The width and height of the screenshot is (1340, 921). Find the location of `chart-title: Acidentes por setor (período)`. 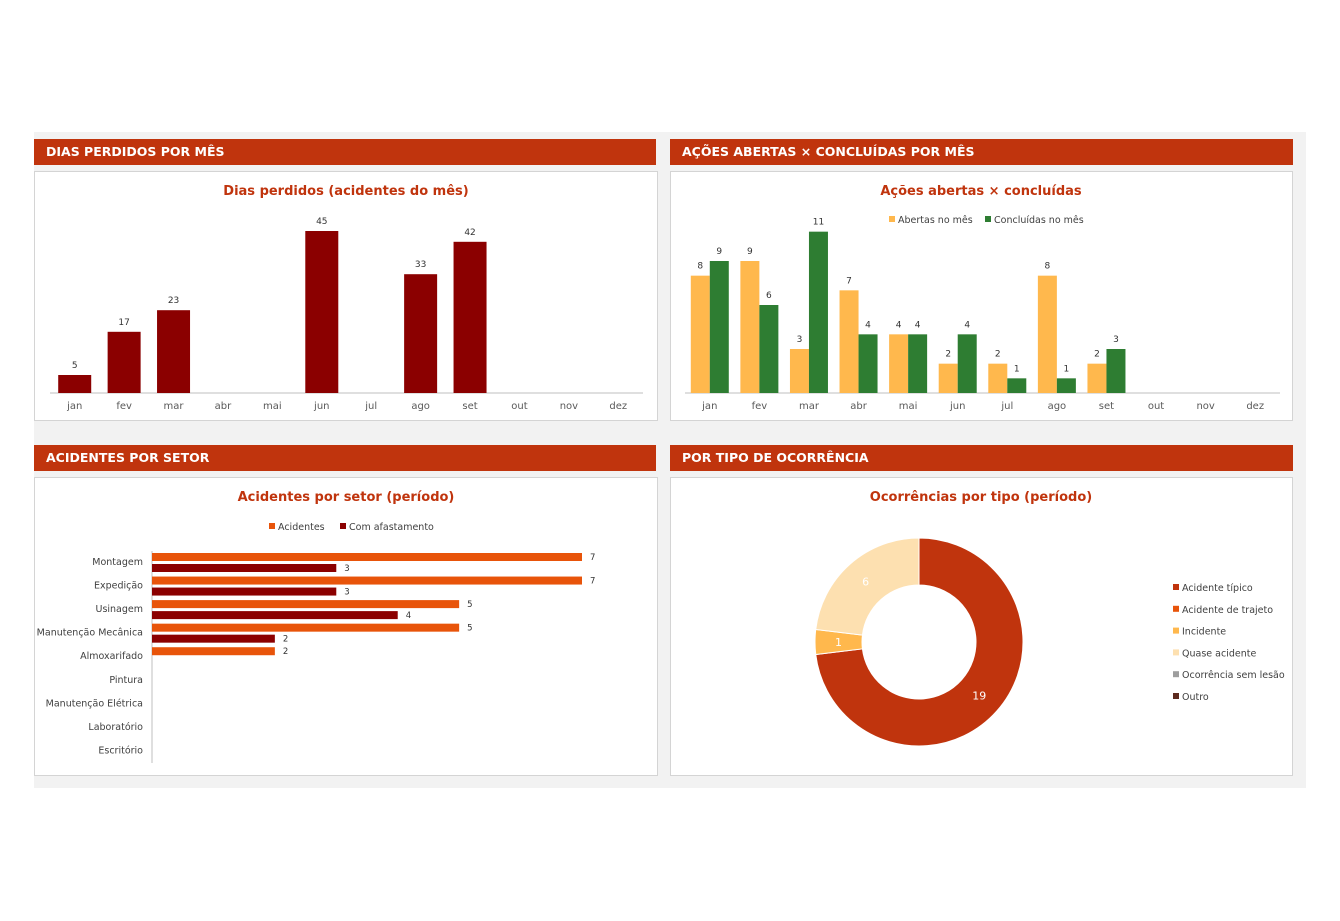

chart-title: Acidentes por setor (período) is located at coordinates (346, 497).